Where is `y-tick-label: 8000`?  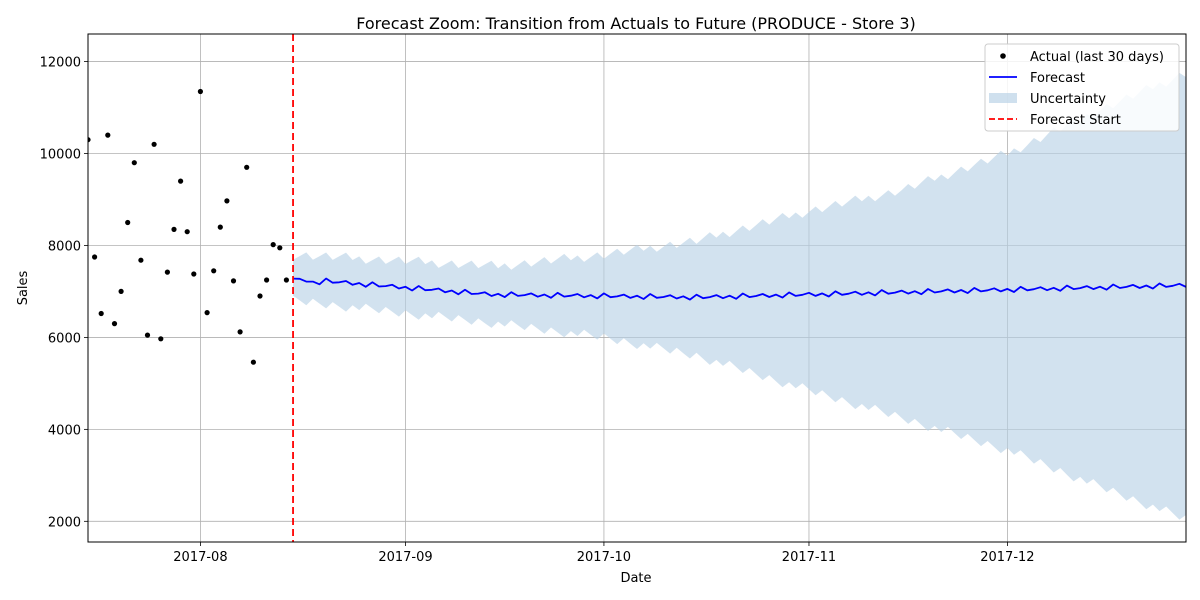
y-tick-label: 8000 is located at coordinates (64, 246).